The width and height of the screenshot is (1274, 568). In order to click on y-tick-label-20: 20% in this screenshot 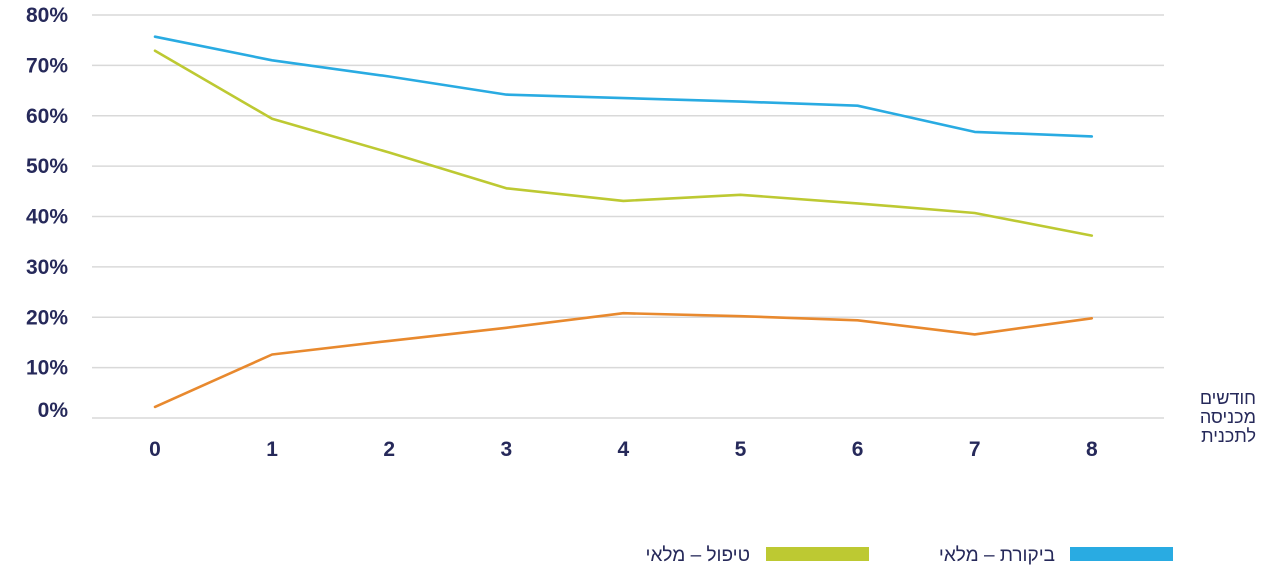, I will do `click(47, 317)`.